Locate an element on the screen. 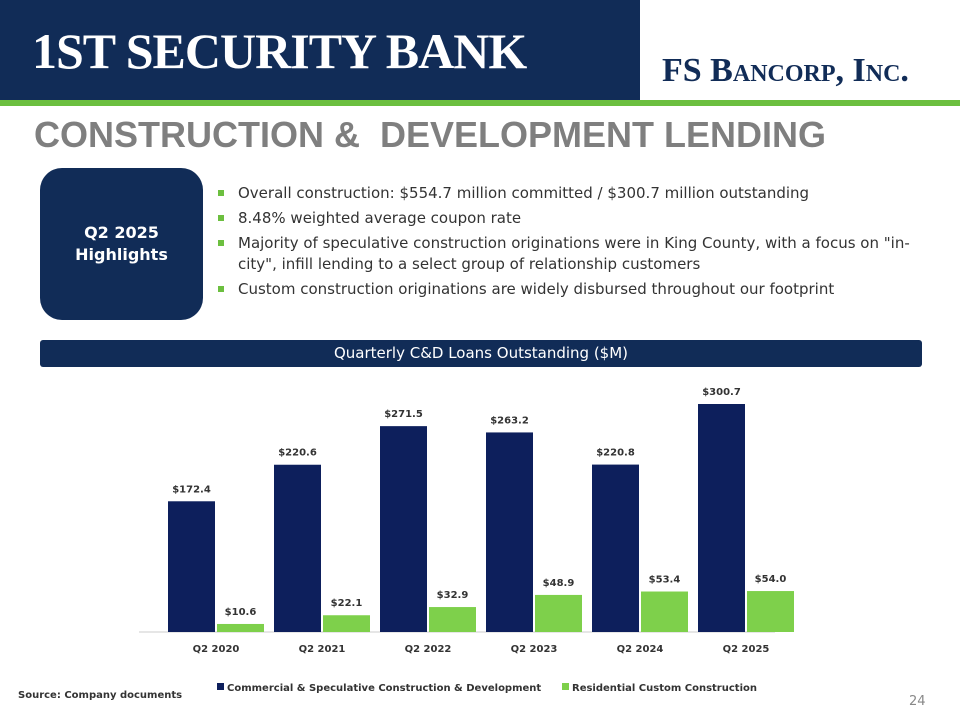 This screenshot has height=720, width=960. value-label: $220.6 is located at coordinates (297, 453).